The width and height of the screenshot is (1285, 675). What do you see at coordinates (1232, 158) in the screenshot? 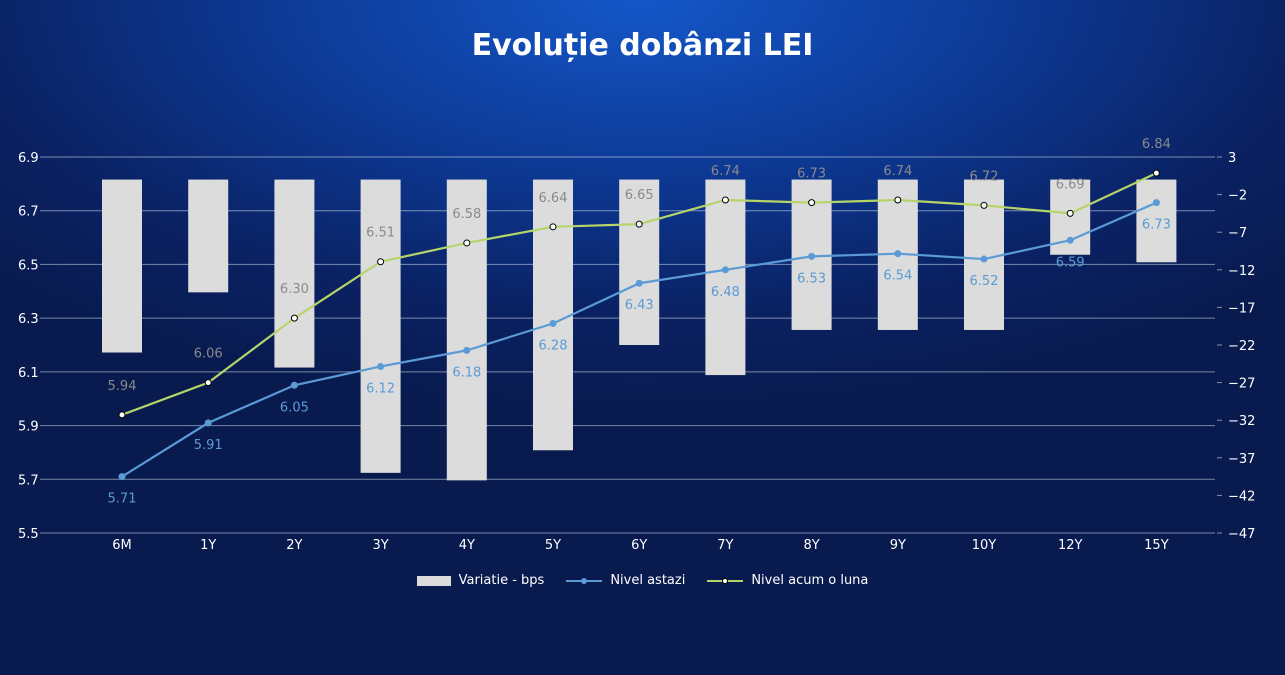
I see `y-right-tick-label: 3` at bounding box center [1232, 158].